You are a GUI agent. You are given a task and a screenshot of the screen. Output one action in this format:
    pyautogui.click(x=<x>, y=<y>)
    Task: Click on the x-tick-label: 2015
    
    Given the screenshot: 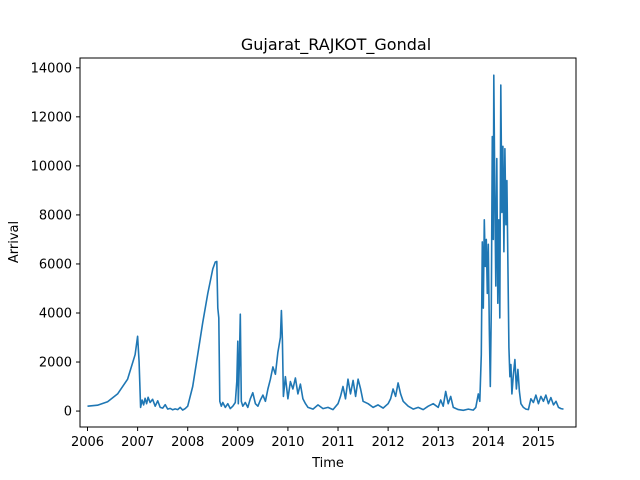 What is the action you would take?
    pyautogui.click(x=538, y=442)
    